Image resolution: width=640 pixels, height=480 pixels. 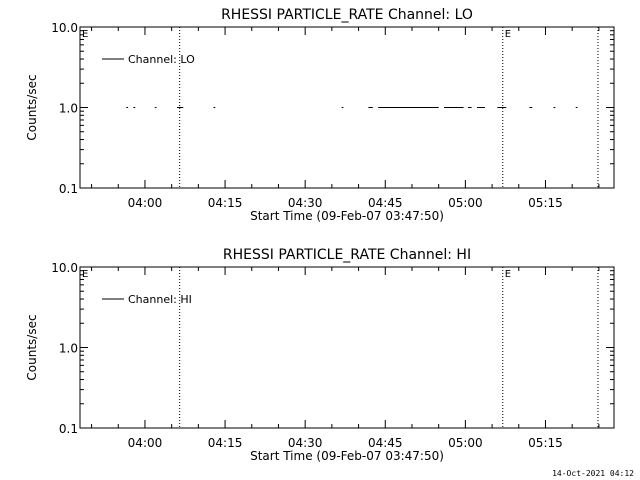 I want to click on chart-title: RHESSI PARTICLE_RATE Channel: HI, so click(x=347, y=255).